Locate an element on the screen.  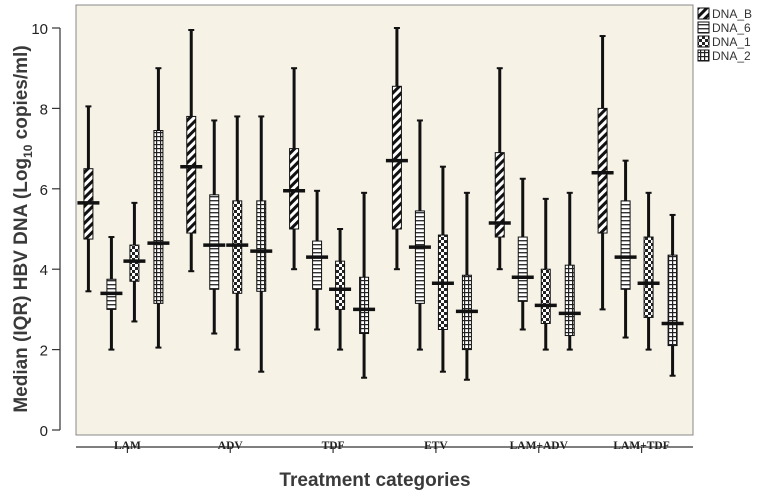
legend-label-DNA_1: DNA_1 is located at coordinates (731, 42).